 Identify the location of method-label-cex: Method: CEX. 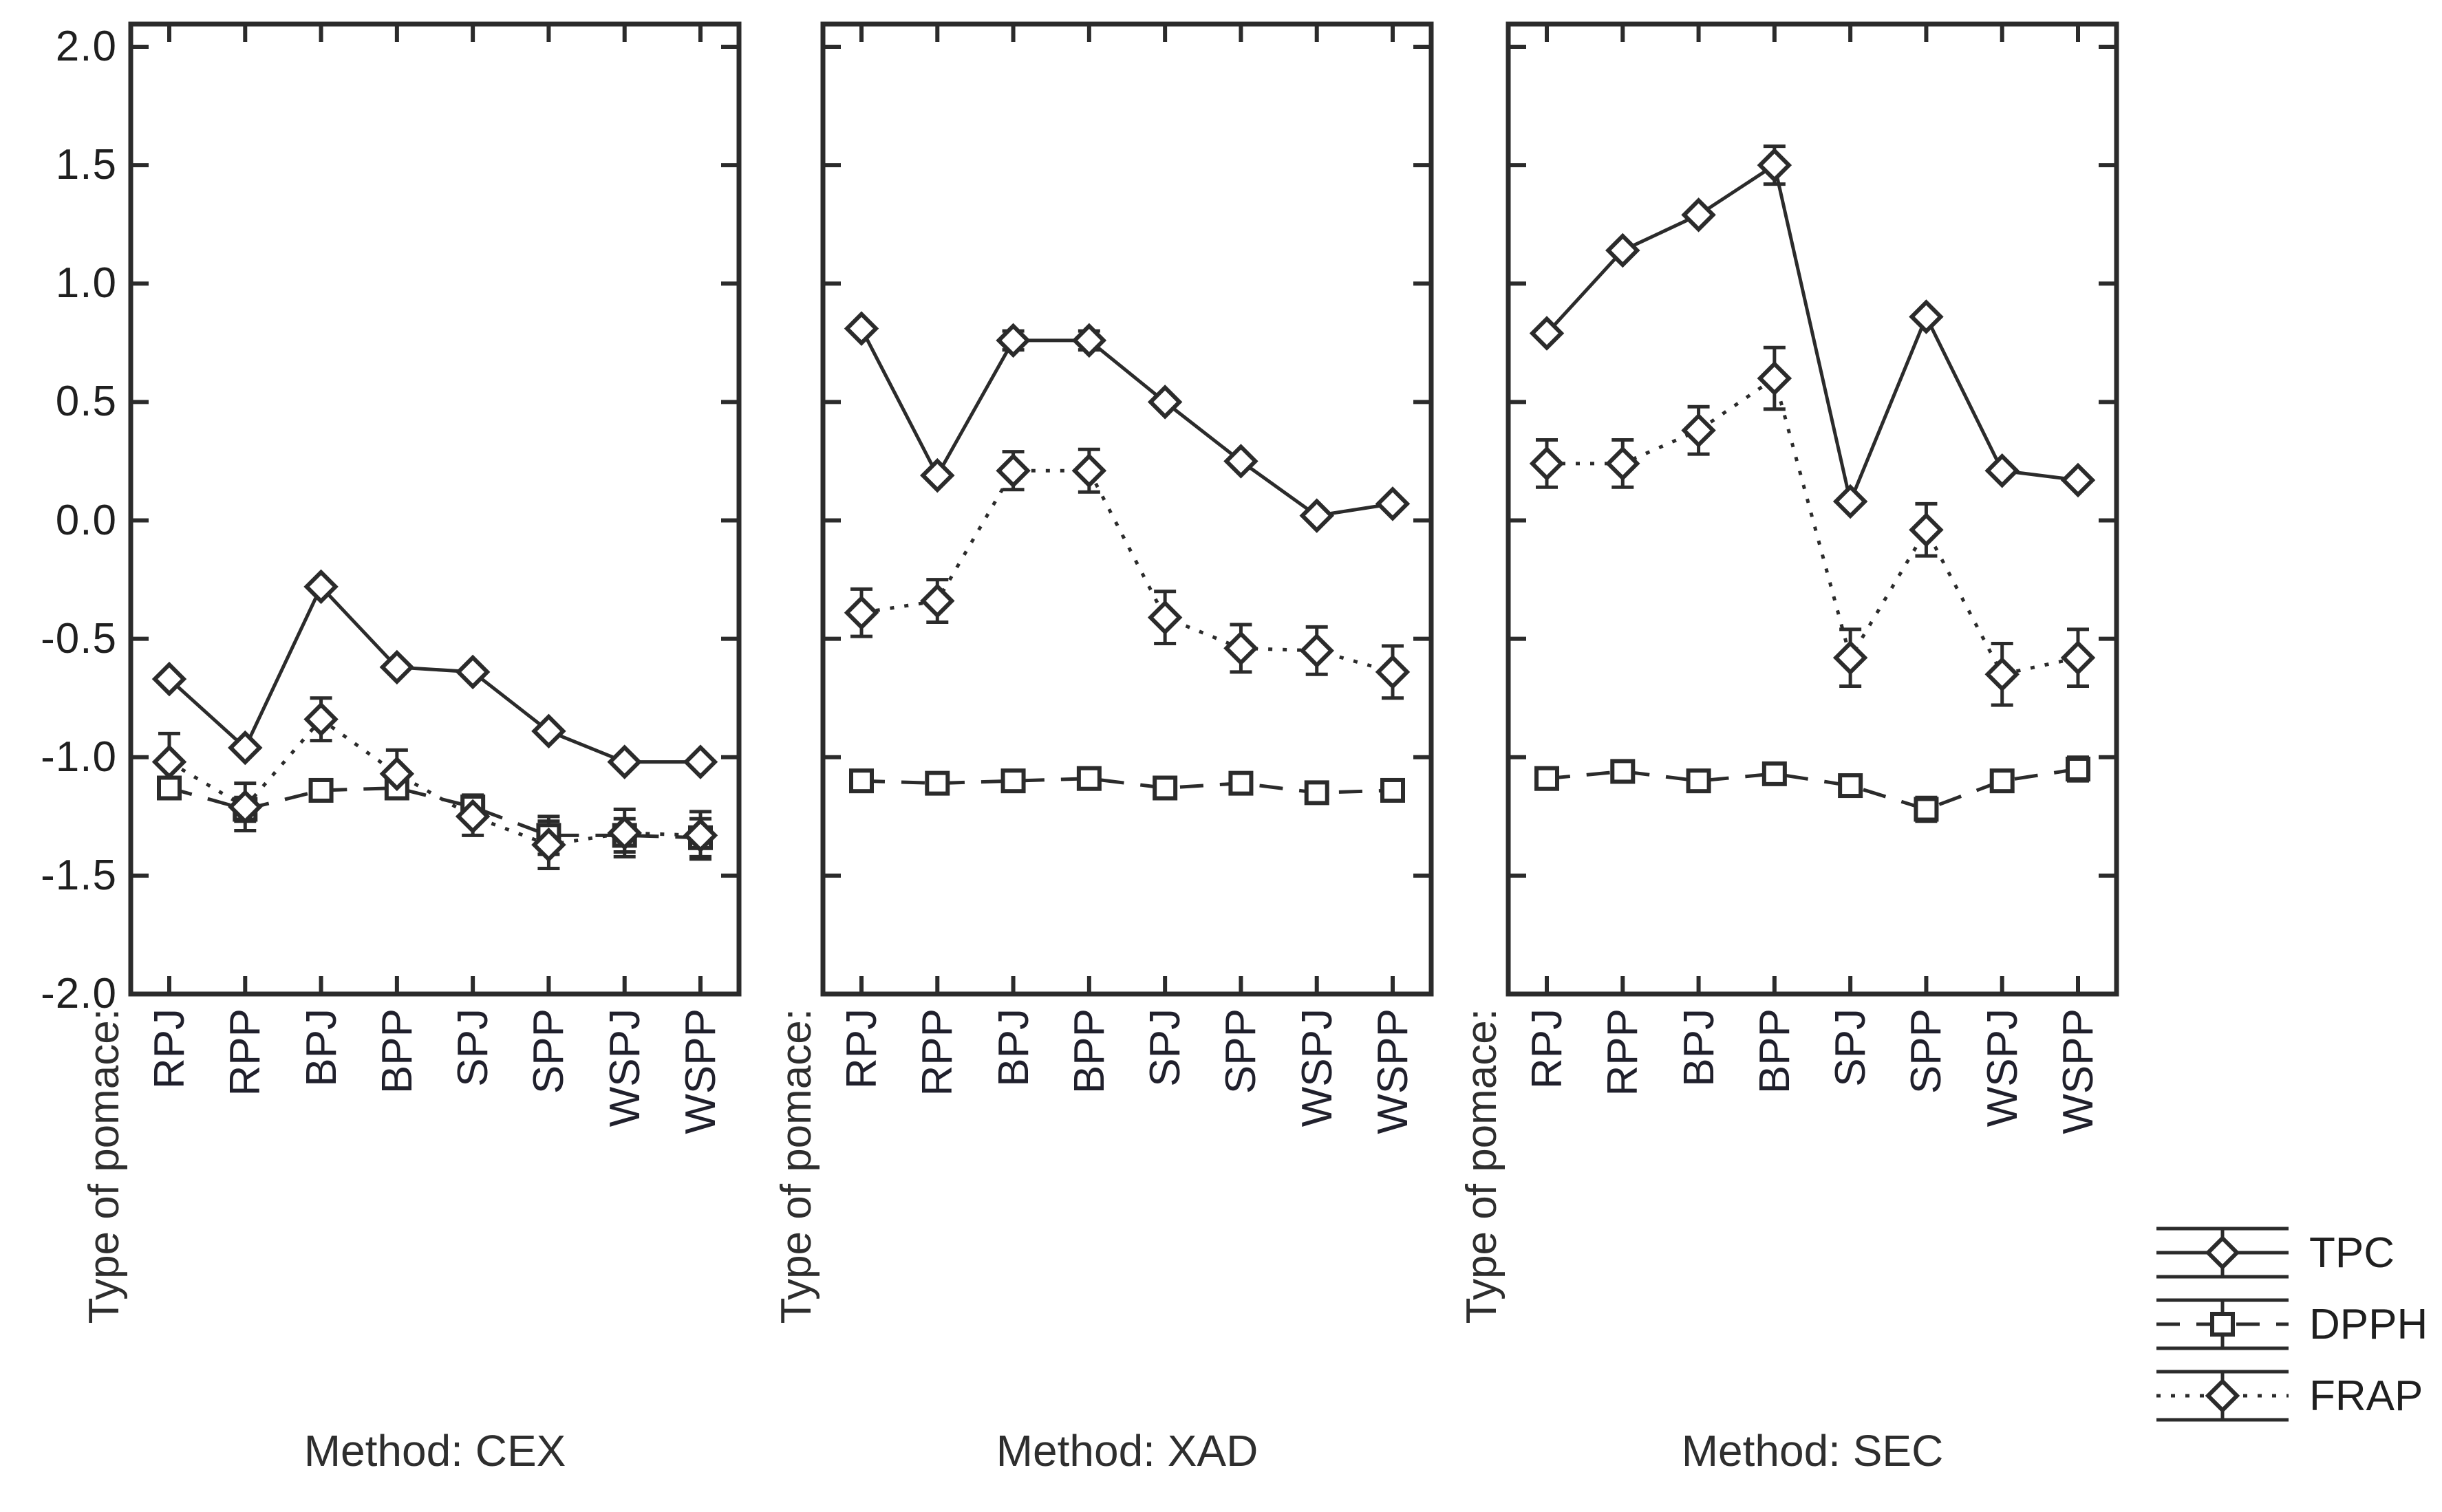
(434, 1451).